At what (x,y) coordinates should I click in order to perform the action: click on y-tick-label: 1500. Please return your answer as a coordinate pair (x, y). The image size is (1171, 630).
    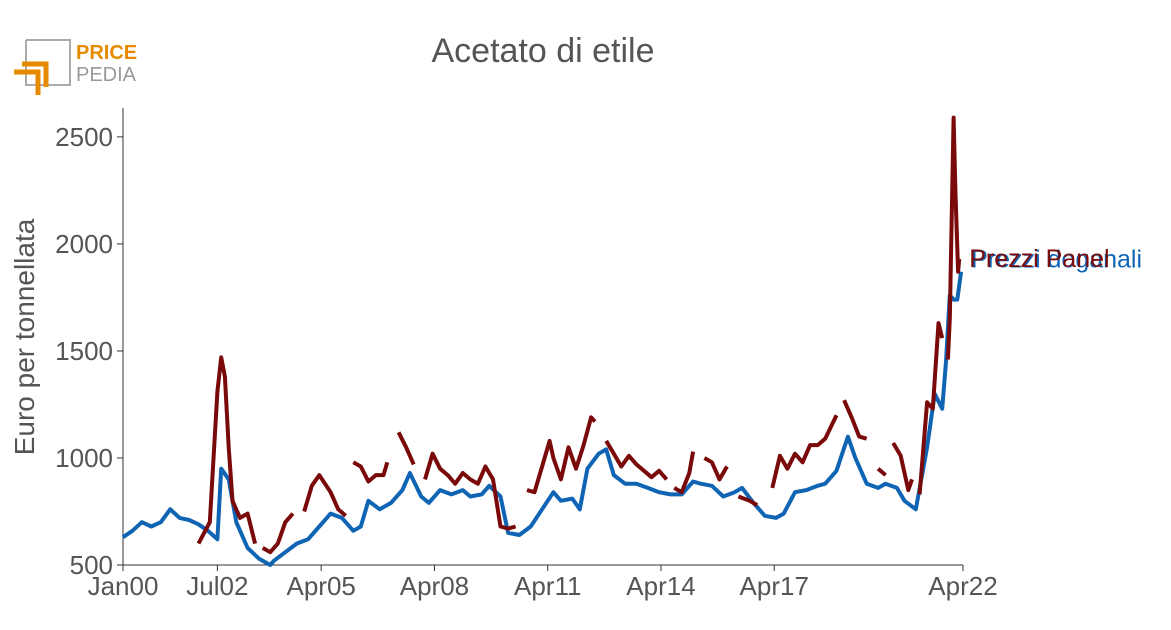
    Looking at the image, I should click on (84, 351).